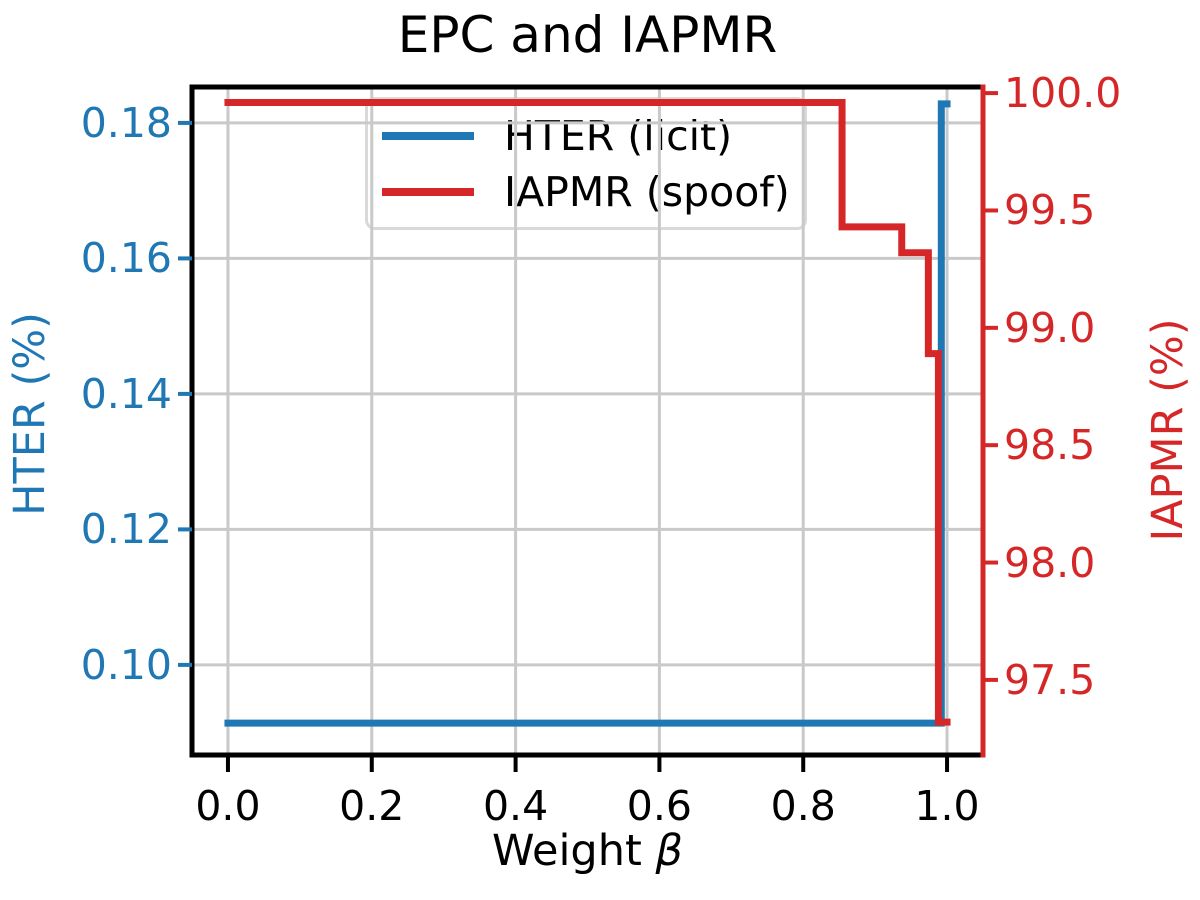 This screenshot has width=1200, height=900. What do you see at coordinates (228, 806) in the screenshot?
I see `x-tick-label: 0.0` at bounding box center [228, 806].